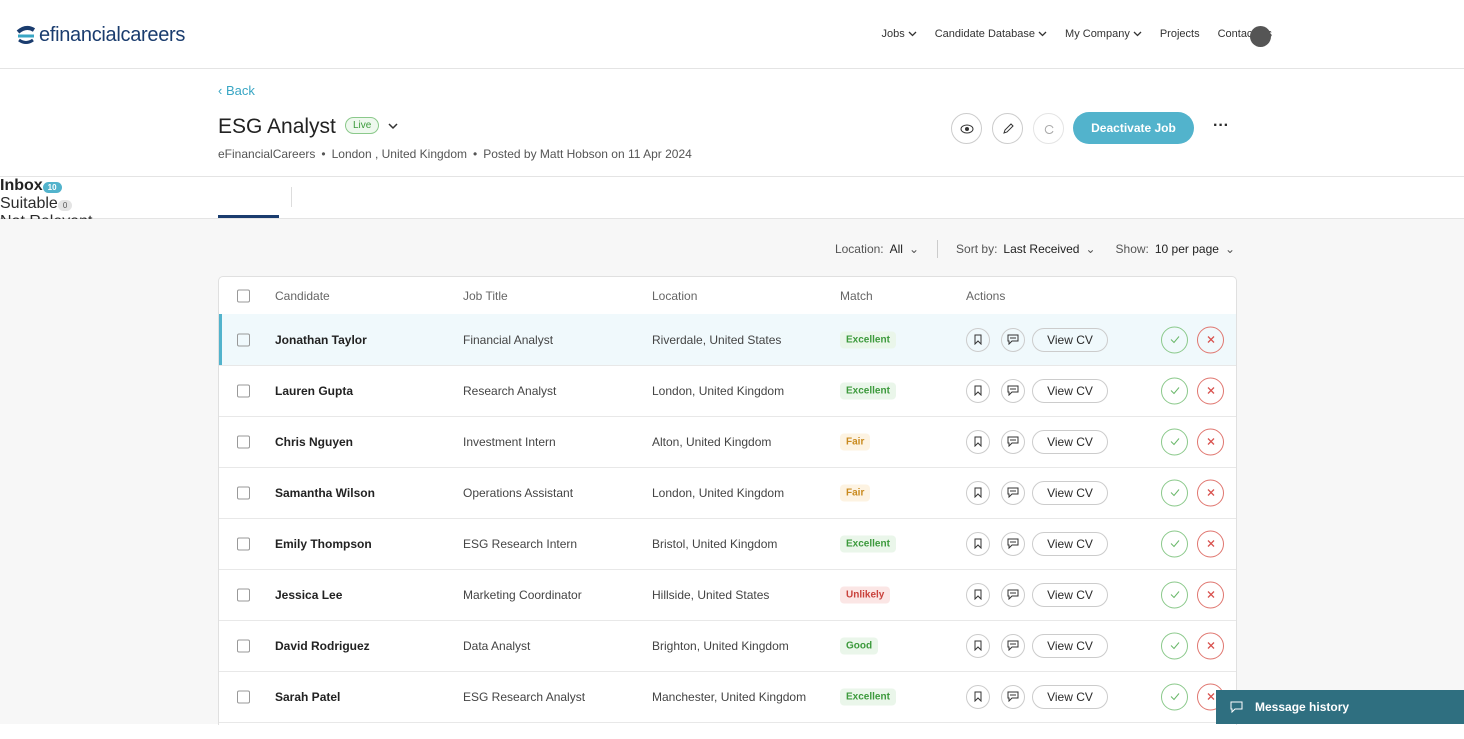 Image resolution: width=1464 pixels, height=739 pixels. I want to click on company: eFinancialCareers, so click(267, 154).